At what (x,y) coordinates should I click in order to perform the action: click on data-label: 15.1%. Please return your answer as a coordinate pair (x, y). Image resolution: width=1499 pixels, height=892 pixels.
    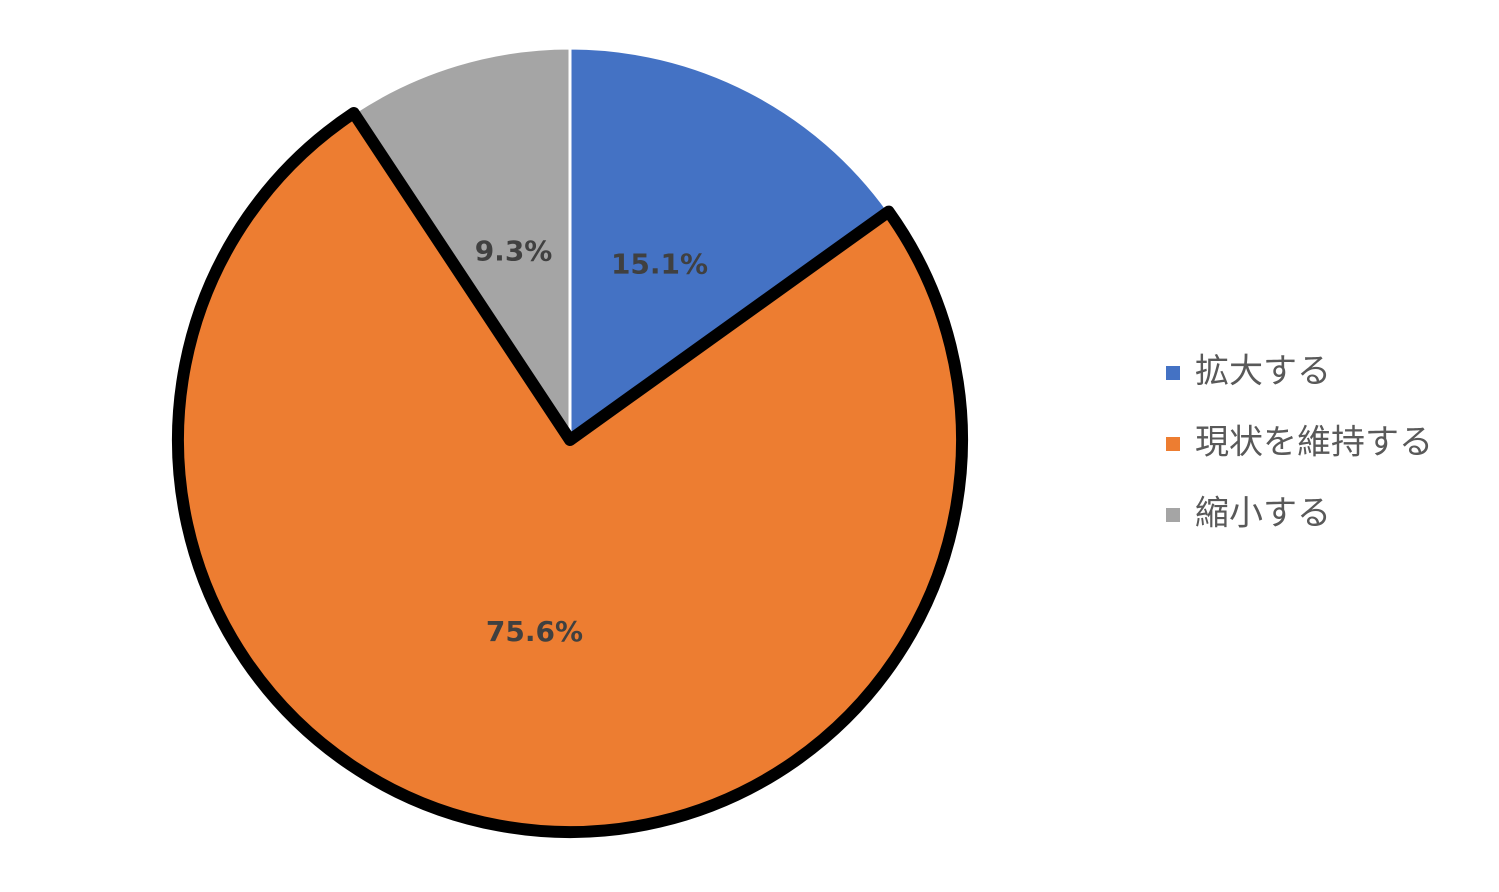
    Looking at the image, I should click on (659, 264).